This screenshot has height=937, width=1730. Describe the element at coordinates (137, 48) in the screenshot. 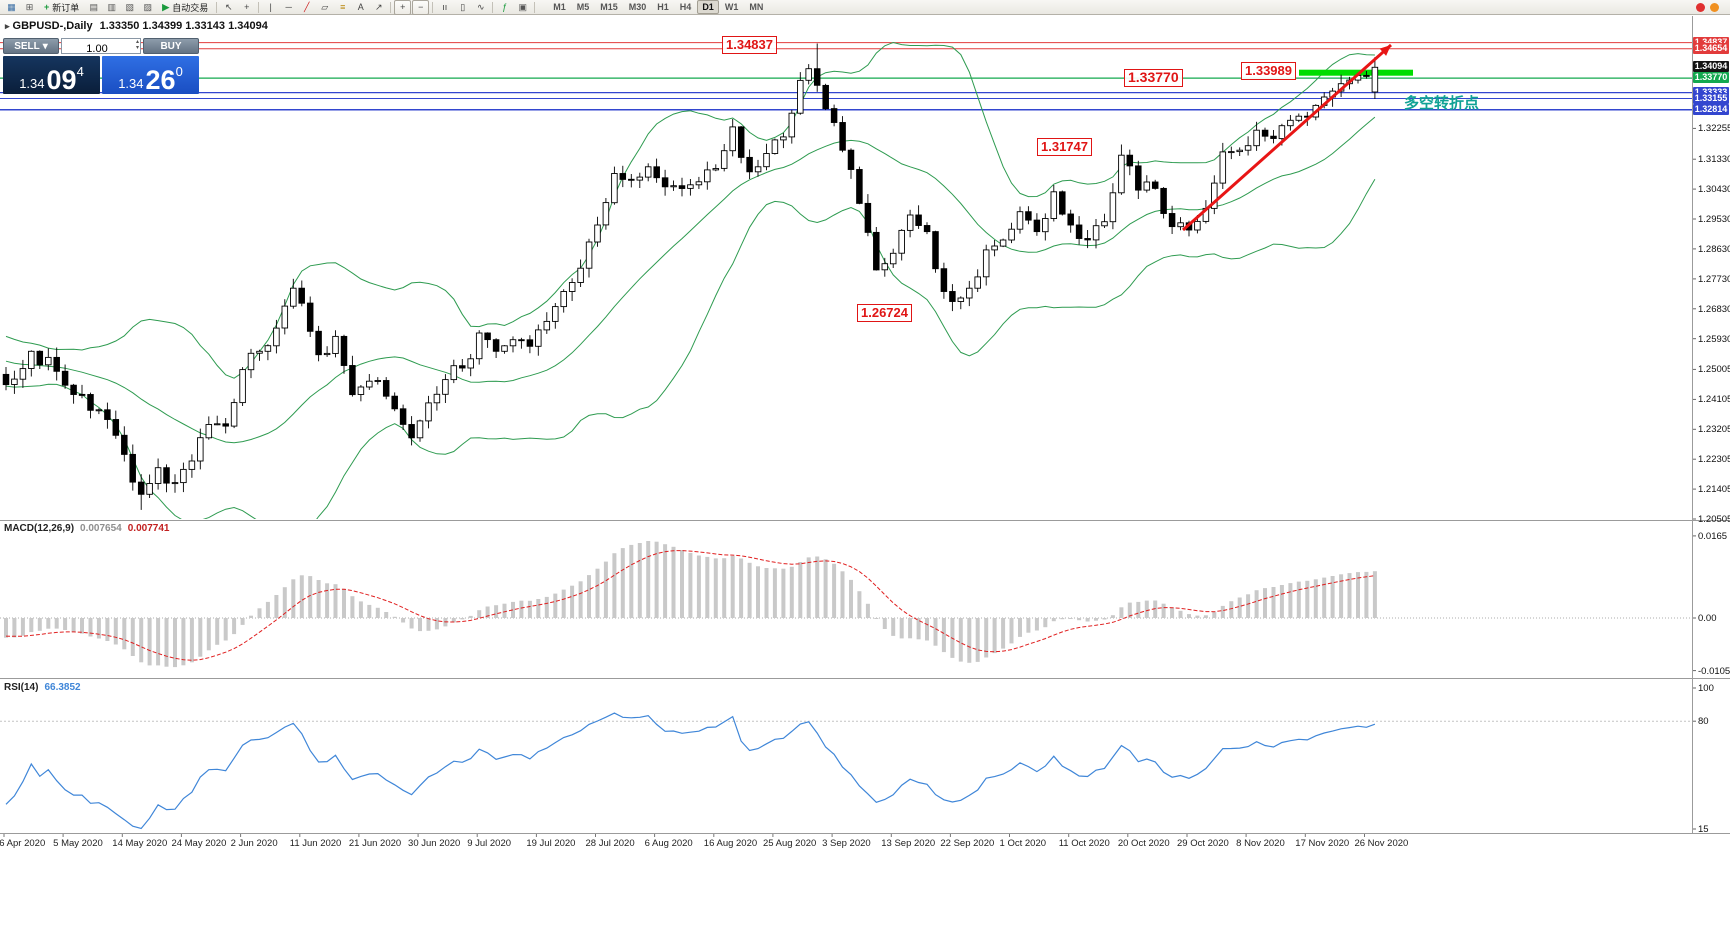

I see `spinner-down-icon: ▾` at that location.